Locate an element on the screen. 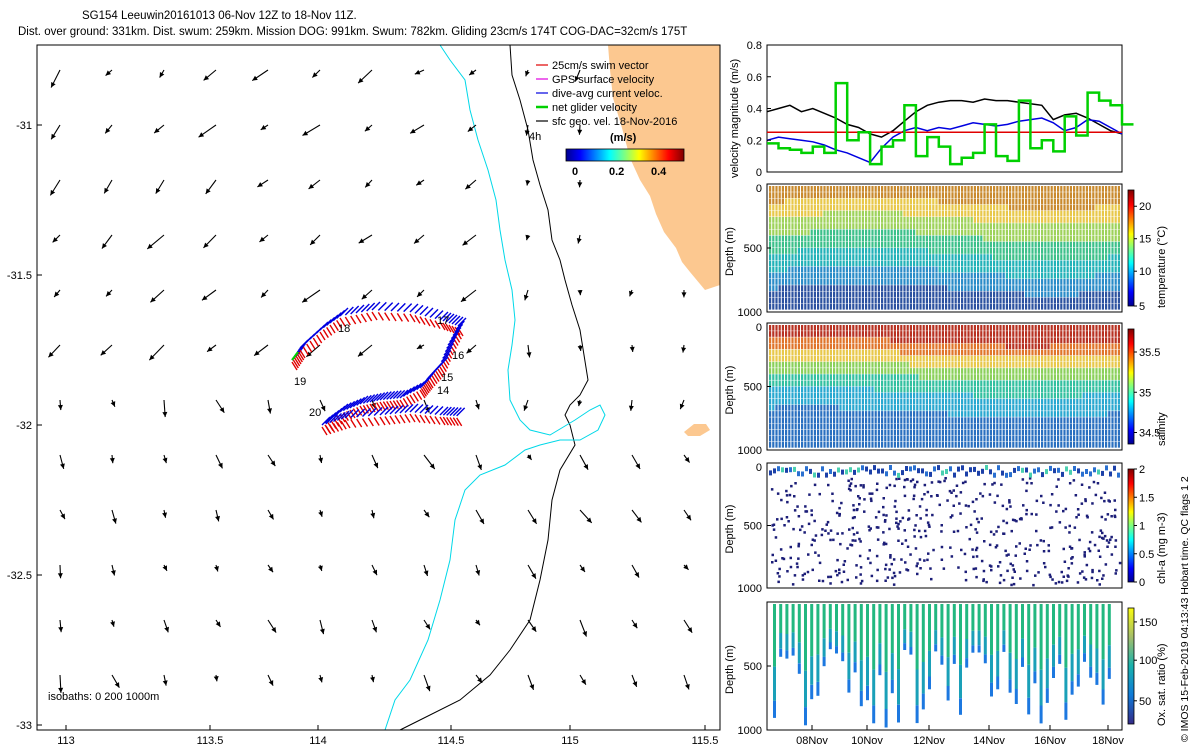  swim-vector is located at coordinates (353, 423).